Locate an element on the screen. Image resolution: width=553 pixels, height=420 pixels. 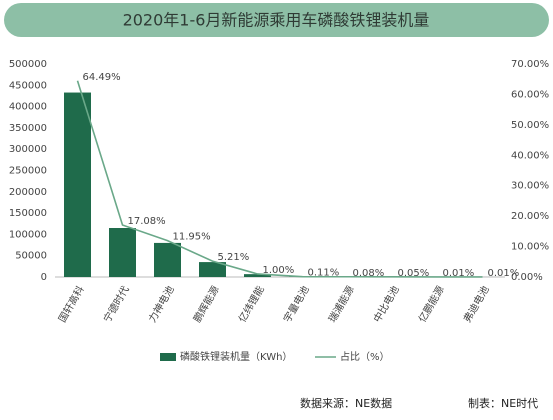
x-tick-label: 宁德时代 is located at coordinates (115, 304).